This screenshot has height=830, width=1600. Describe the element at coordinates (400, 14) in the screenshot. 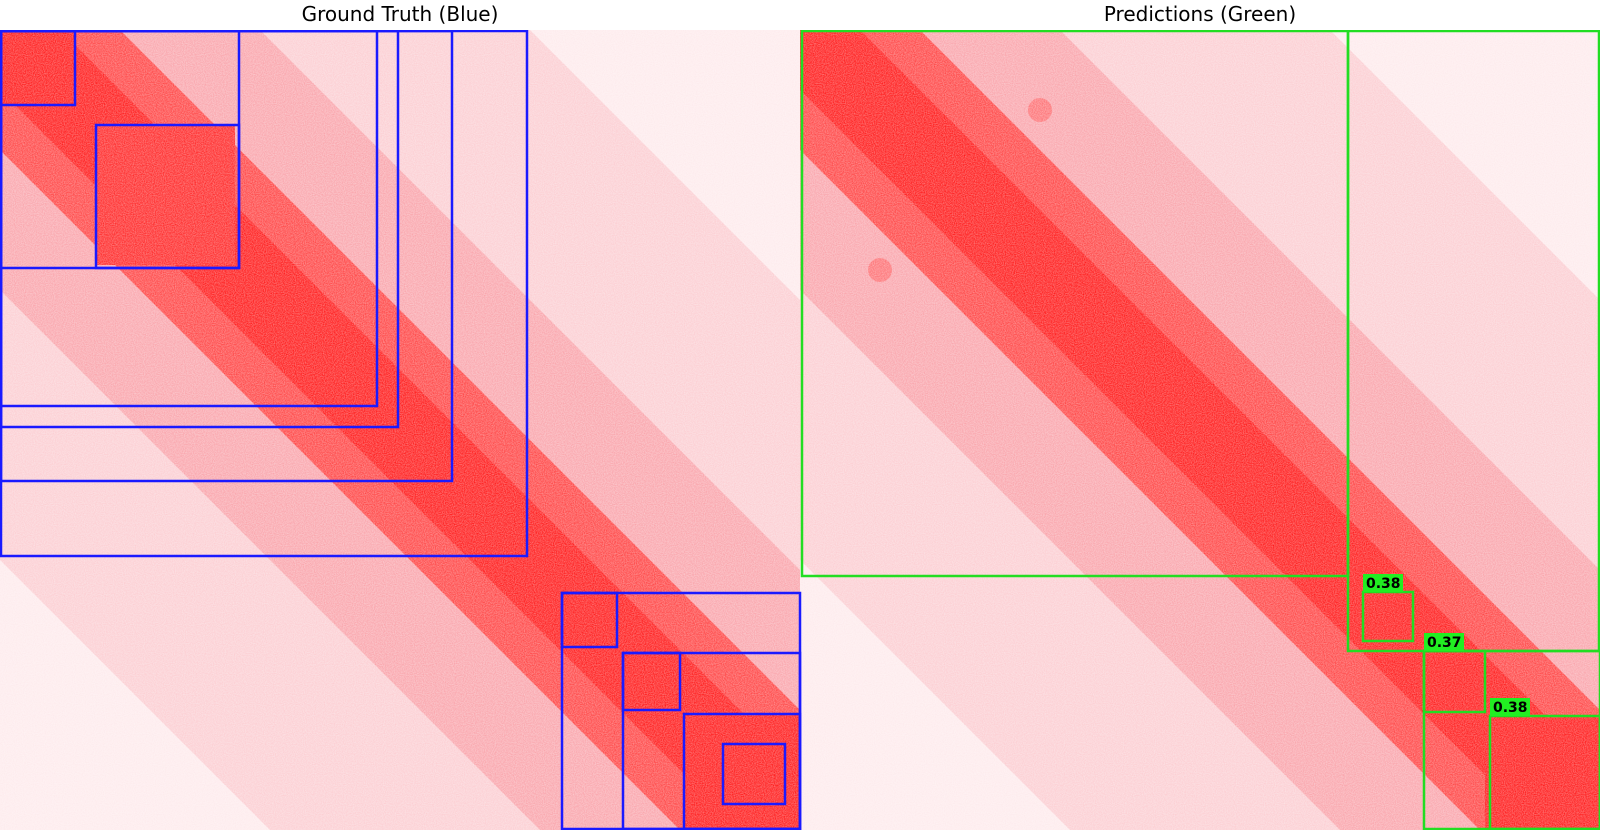

I see `ground-truth-panel-title: Ground Truth (Blue)` at that location.